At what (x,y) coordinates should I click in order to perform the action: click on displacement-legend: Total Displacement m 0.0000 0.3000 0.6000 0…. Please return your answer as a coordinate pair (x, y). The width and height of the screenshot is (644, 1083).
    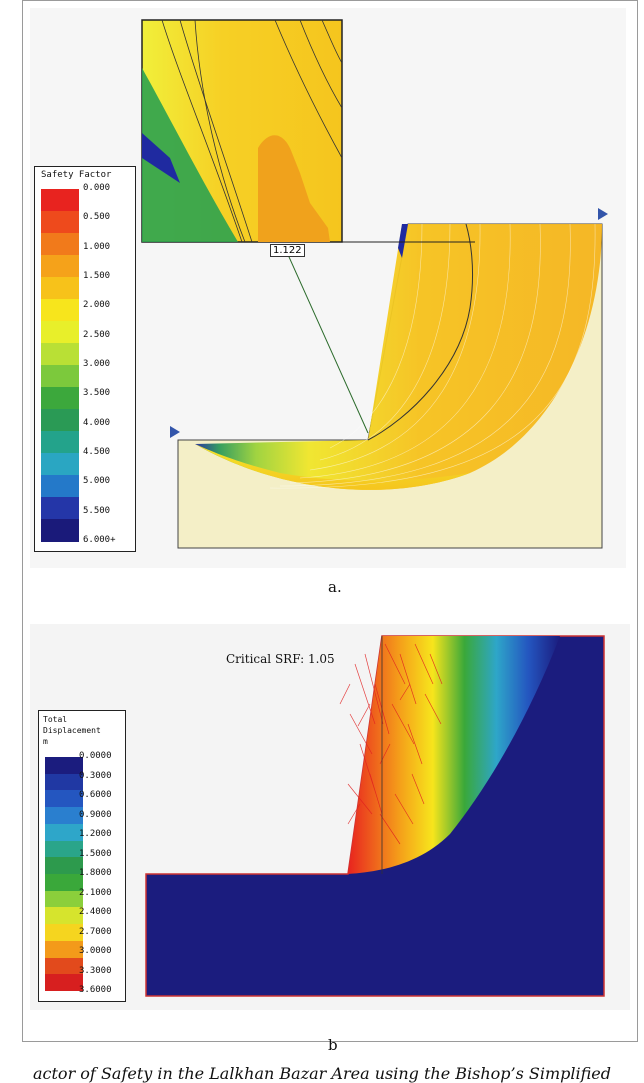
    Looking at the image, I should click on (82, 856).